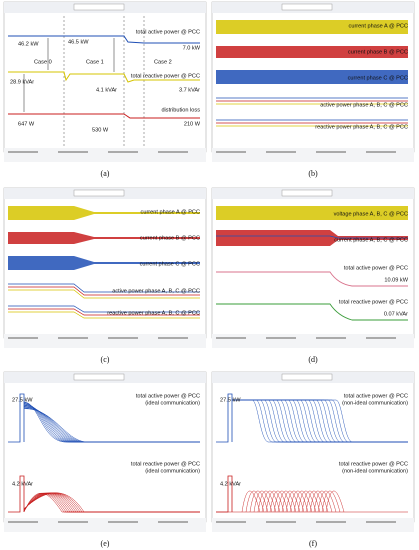  I want to click on annotation: current phase A, B, C @ PCC, so click(371, 240).